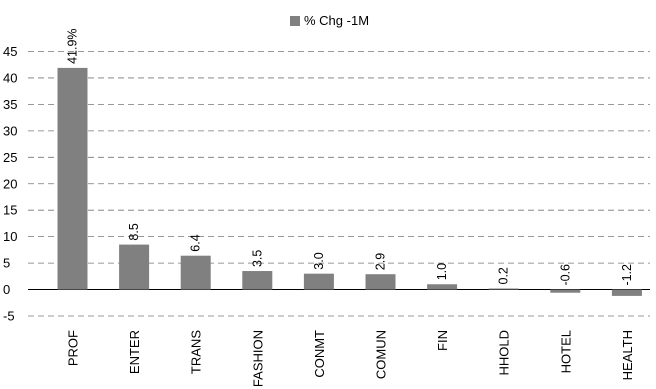  What do you see at coordinates (380, 282) in the screenshot?
I see `bar-comun` at bounding box center [380, 282].